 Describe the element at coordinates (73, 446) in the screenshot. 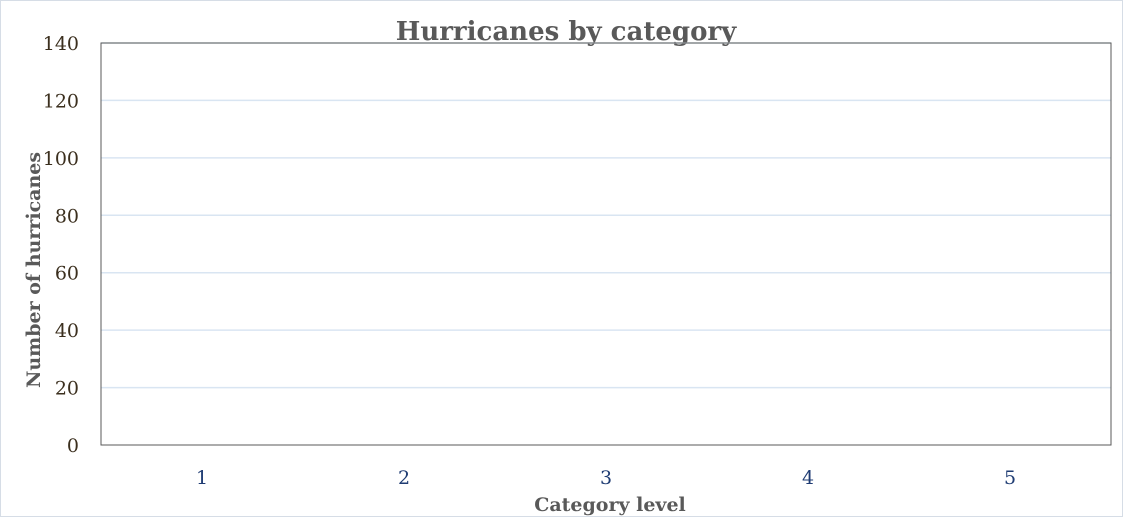

I see `y-tick-label: 0` at that location.